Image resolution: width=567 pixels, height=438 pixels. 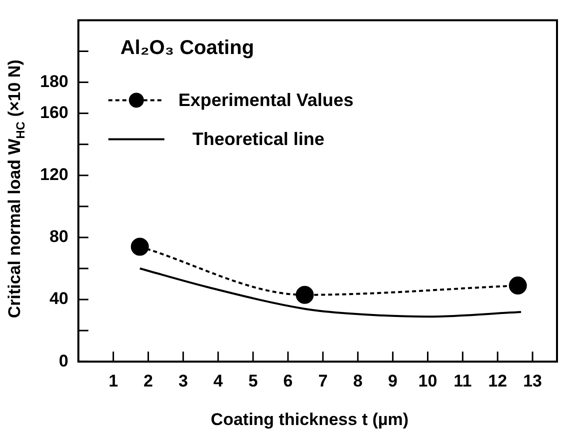 What do you see at coordinates (428, 380) in the screenshot?
I see `x-tick-label: 10` at bounding box center [428, 380].